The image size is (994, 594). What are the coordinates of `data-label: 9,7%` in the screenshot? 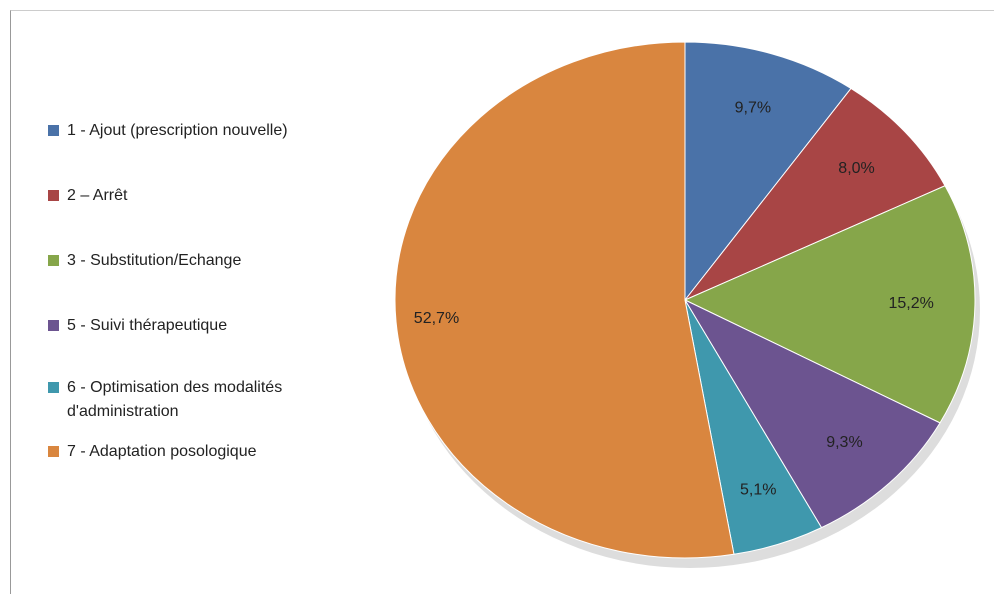 It's located at (753, 107).